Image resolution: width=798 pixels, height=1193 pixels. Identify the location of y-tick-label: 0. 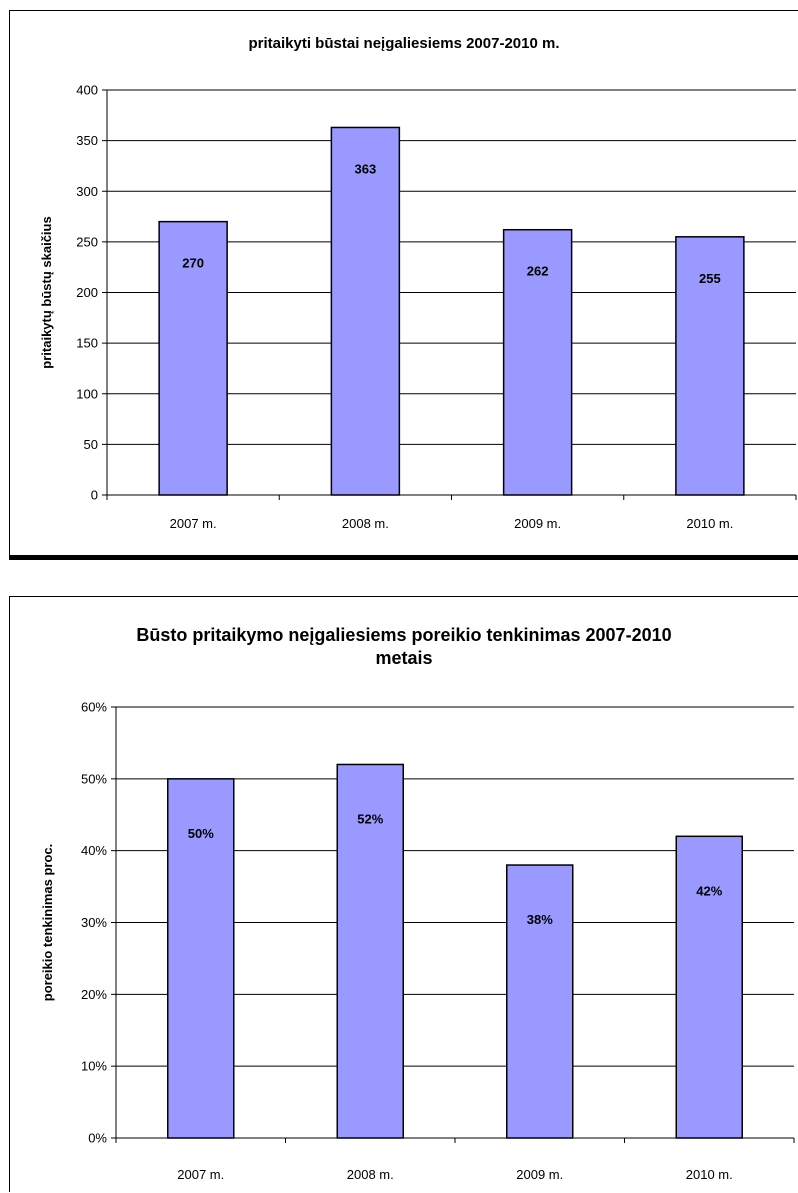
(94, 495).